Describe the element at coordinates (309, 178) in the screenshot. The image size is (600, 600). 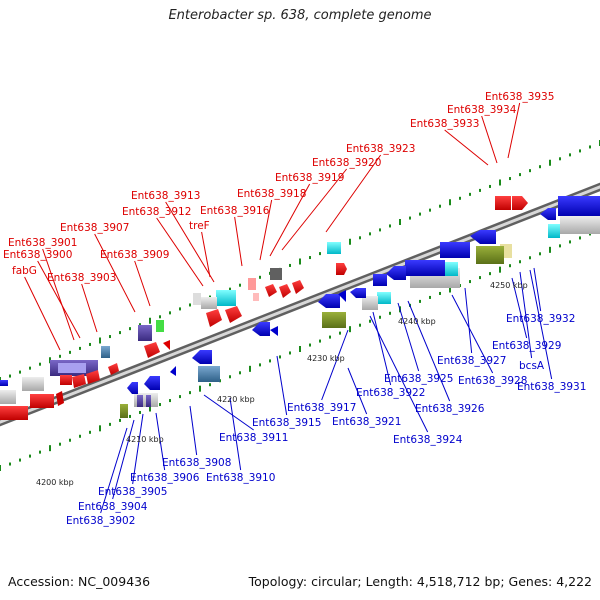
I see `label-ent638-3919: Ent638_3919` at that location.